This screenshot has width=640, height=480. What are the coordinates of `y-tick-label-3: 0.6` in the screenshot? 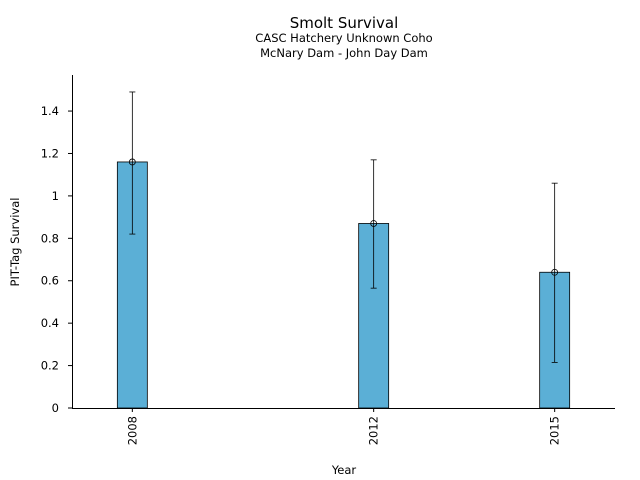 It's located at (50, 281).